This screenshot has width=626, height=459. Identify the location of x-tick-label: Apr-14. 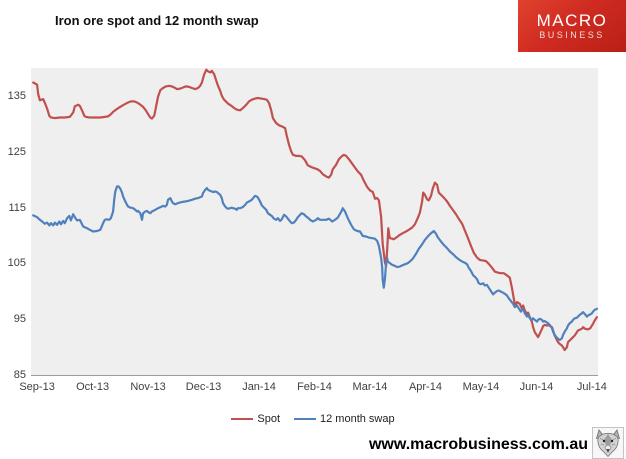
(425, 387).